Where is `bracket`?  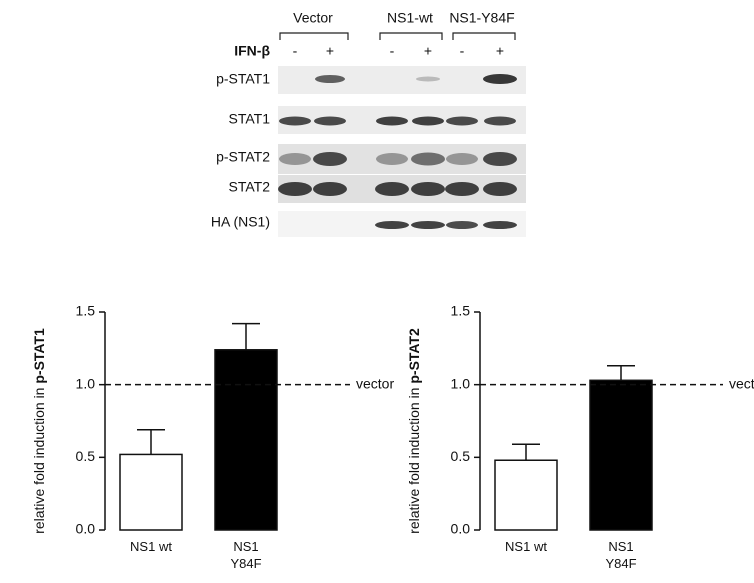
bracket is located at coordinates (397, 36).